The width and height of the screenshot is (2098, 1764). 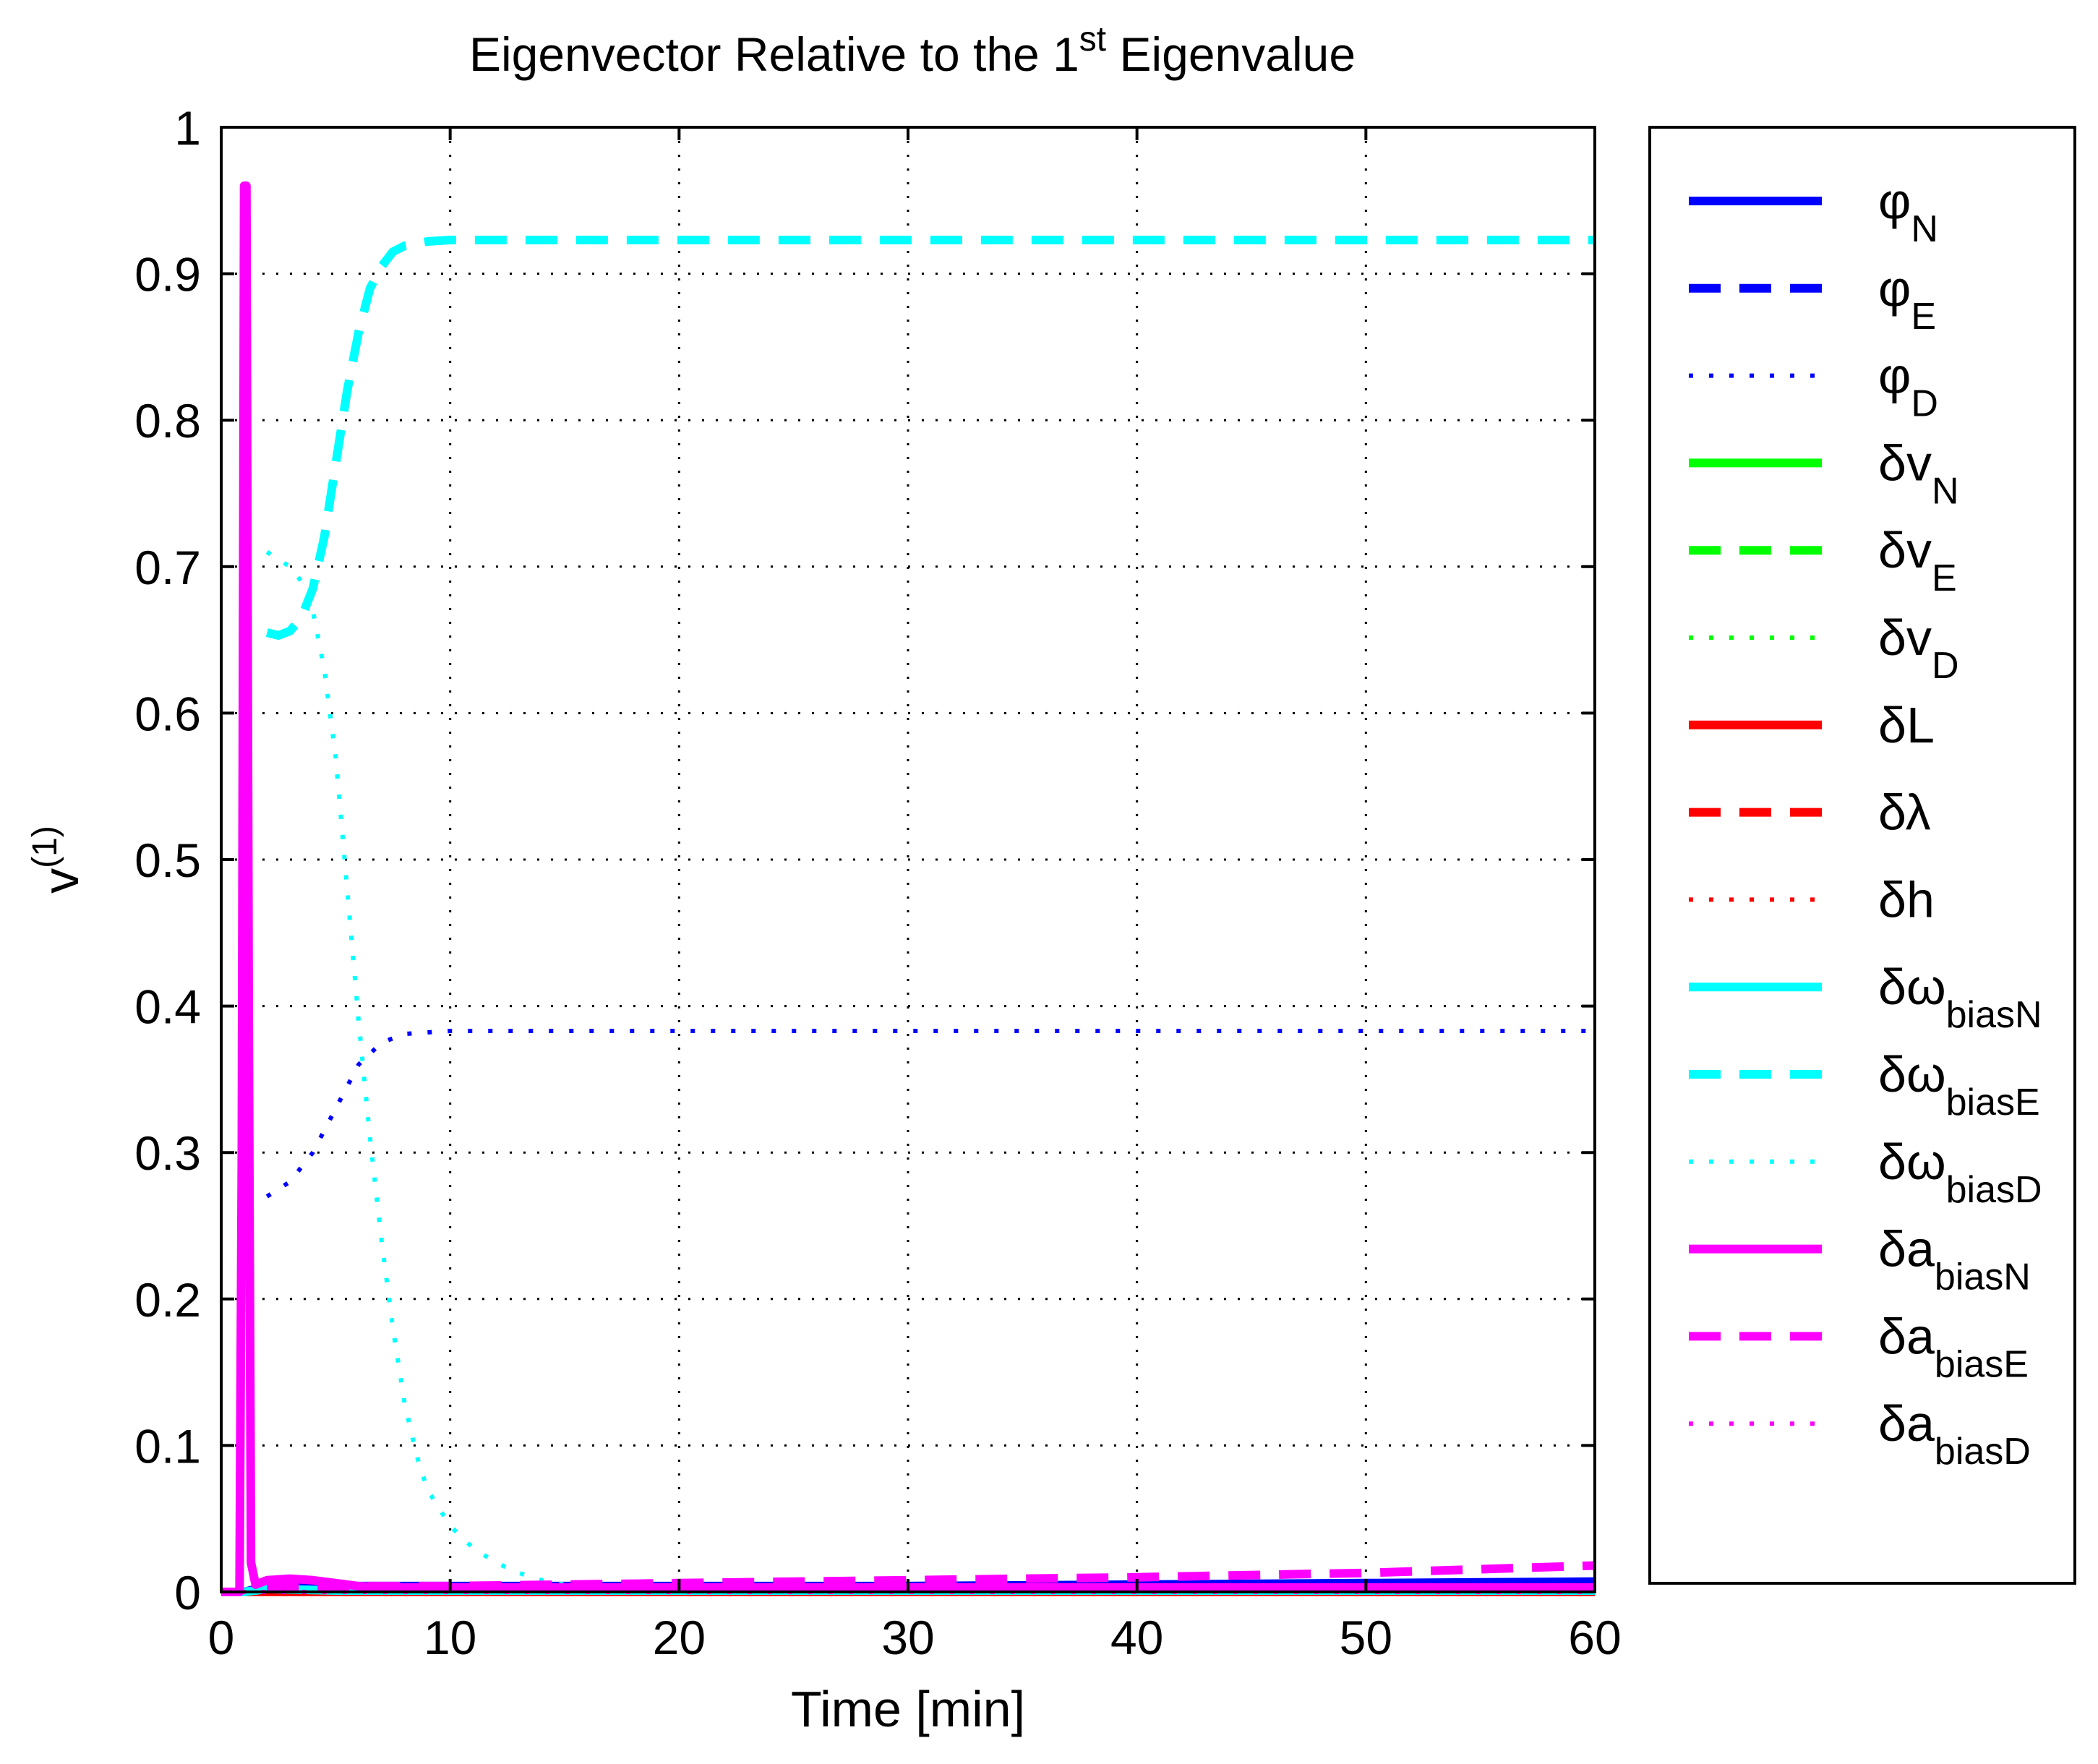 I want to click on y-tick-label: 0.2, so click(x=167, y=1300).